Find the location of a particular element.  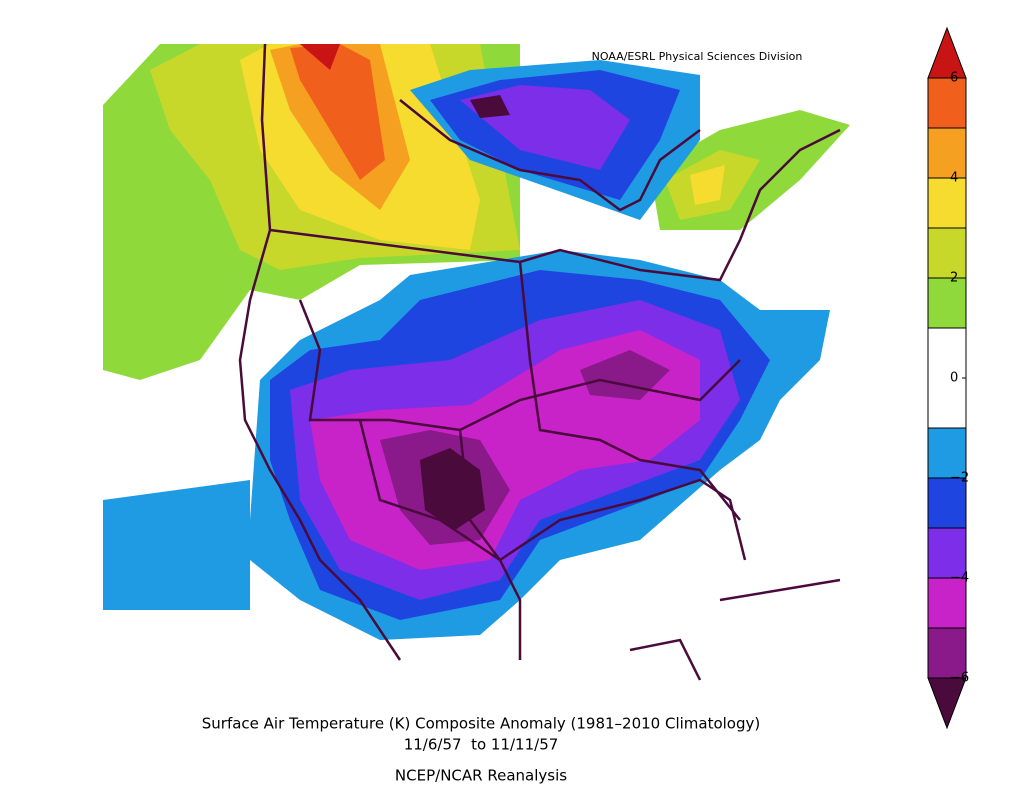

cold-region is located at coordinates (490, 106).